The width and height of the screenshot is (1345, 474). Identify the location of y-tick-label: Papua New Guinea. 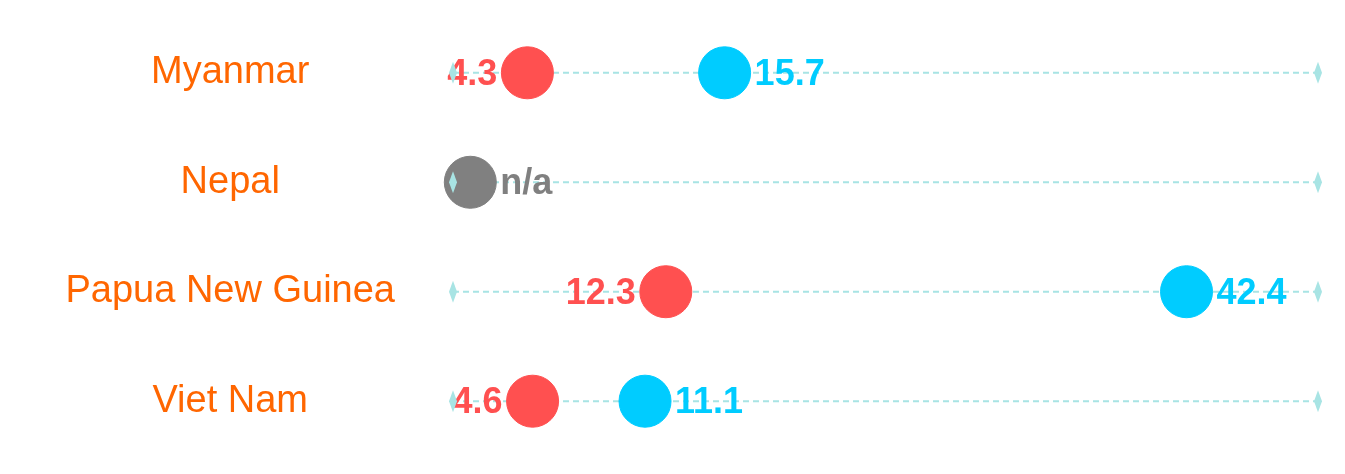
(230, 289).